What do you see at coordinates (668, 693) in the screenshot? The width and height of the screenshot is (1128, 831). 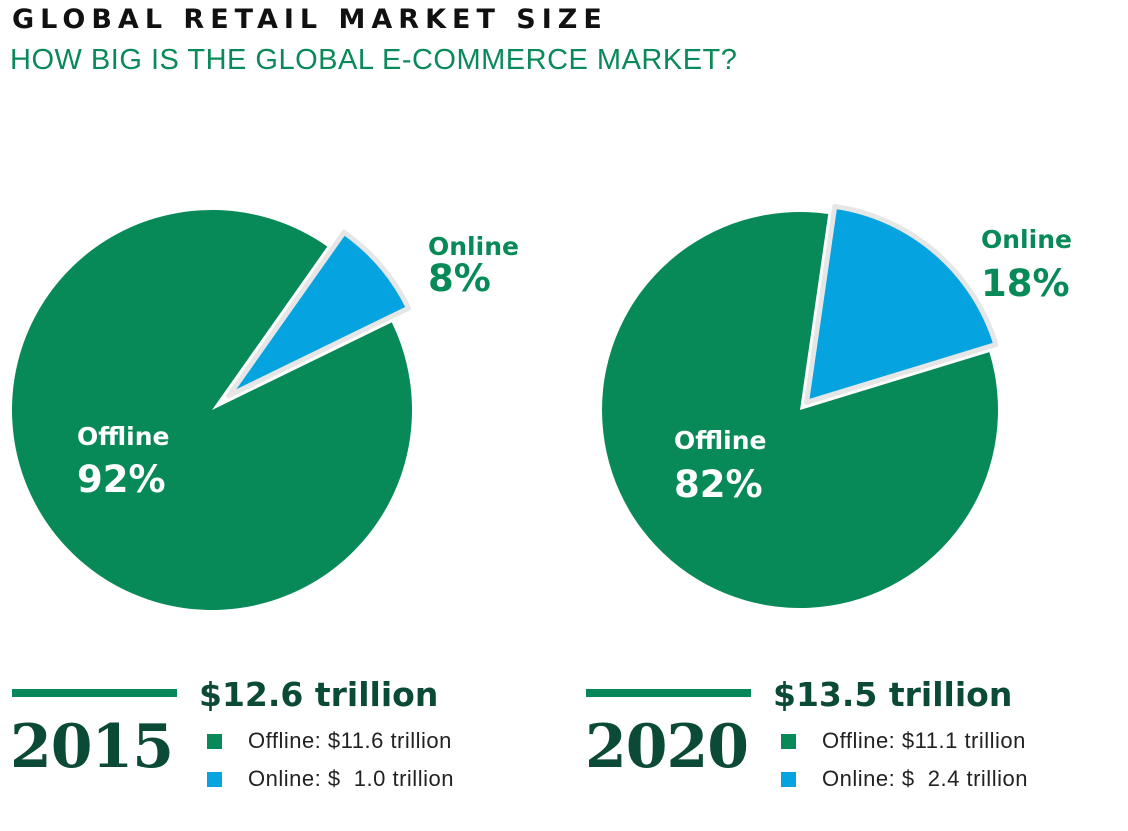 I see `rule-2020` at bounding box center [668, 693].